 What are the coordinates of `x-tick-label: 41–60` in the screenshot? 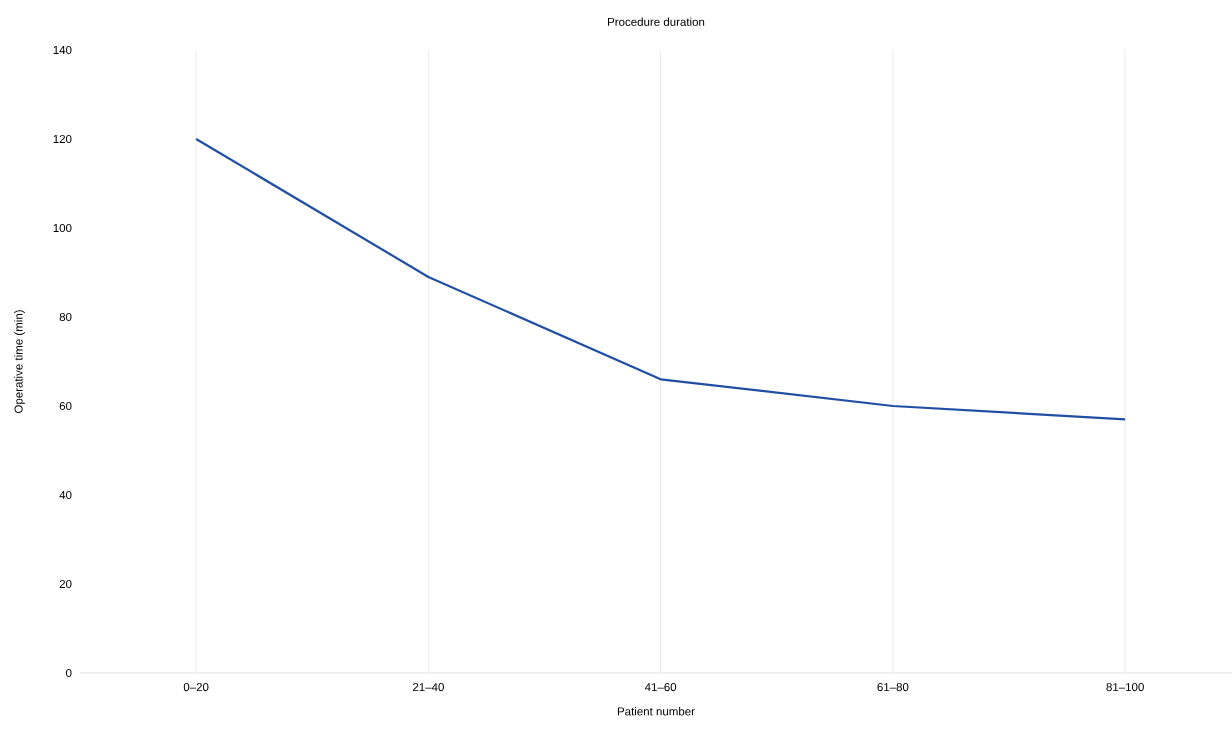 It's located at (660, 687).